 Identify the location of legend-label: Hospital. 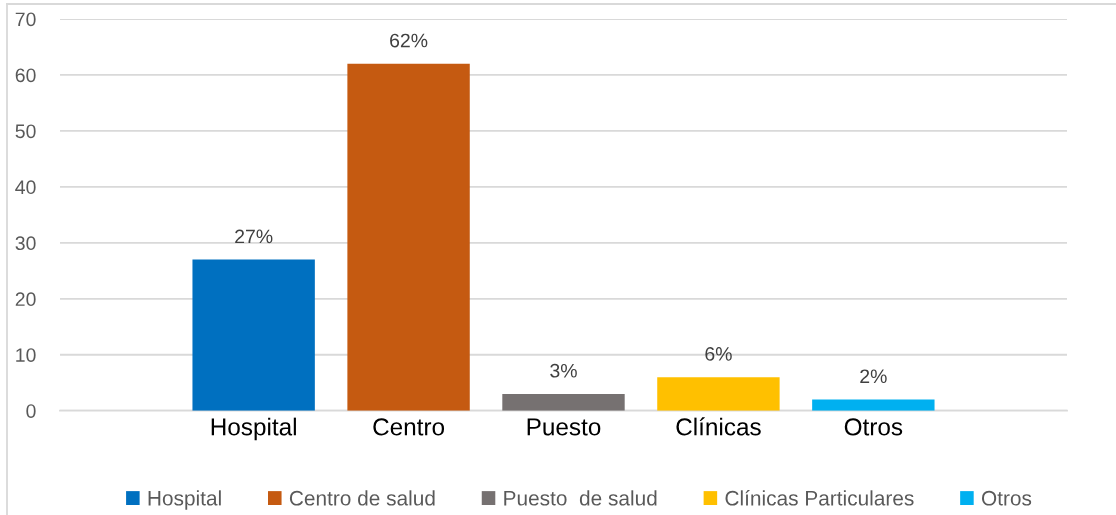
(184, 500).